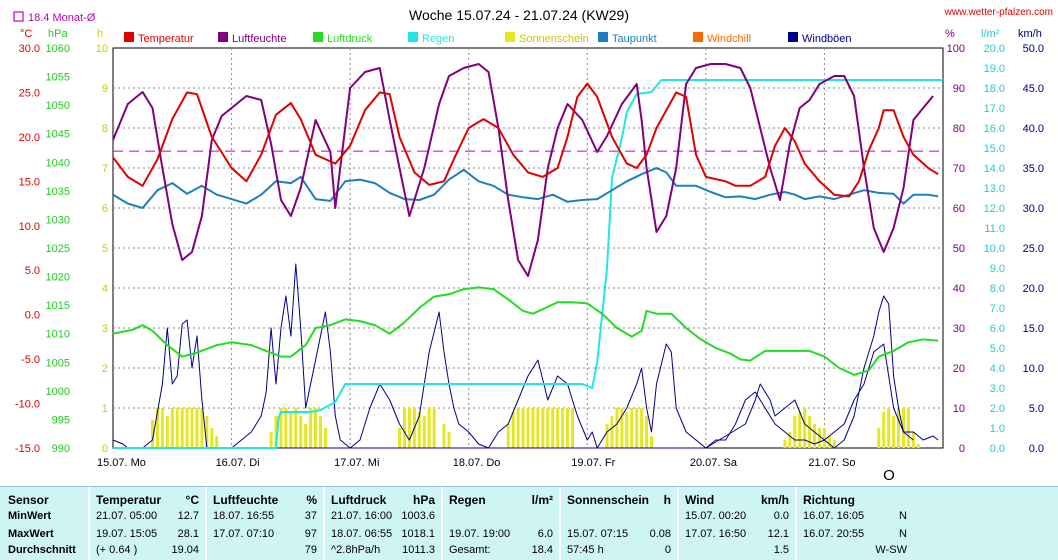 The height and width of the screenshot is (560, 1058). What do you see at coordinates (127, 516) in the screenshot?
I see `stat-cell: 21.07. 05:00` at bounding box center [127, 516].